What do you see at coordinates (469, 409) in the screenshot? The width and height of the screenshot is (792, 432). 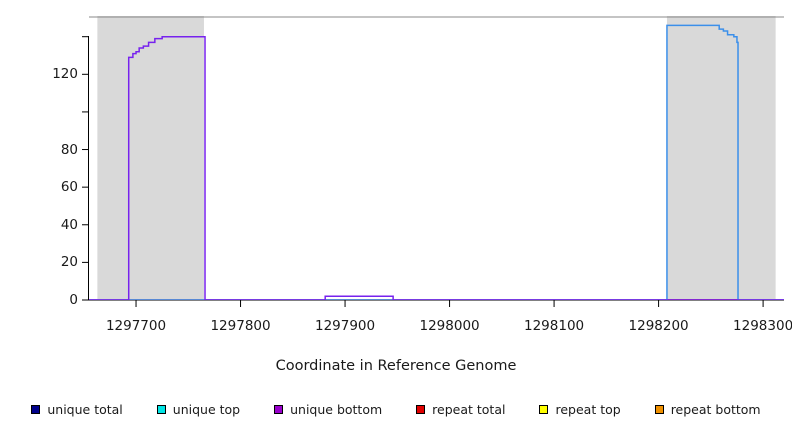 I see `legend-label: repeat total` at bounding box center [469, 409].